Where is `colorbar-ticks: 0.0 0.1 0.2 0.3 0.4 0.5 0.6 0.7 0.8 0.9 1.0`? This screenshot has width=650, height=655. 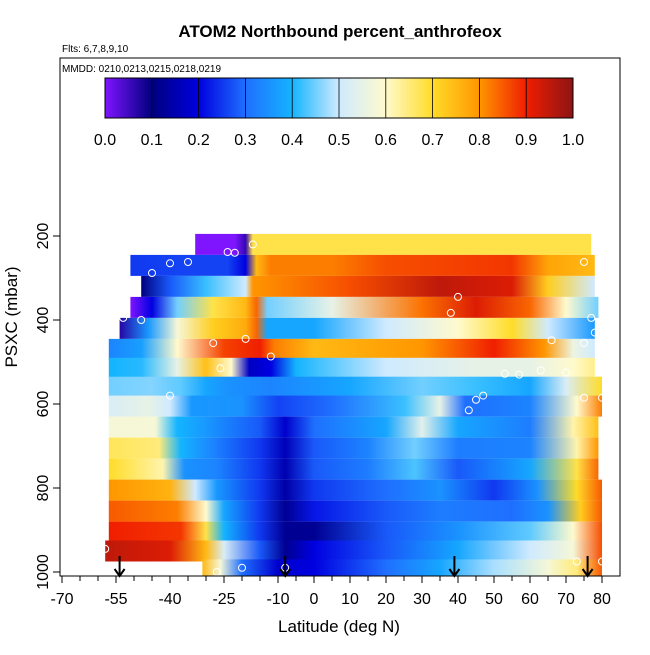 colorbar-ticks: 0.0 0.1 0.2 0.3 0.4 0.5 0.6 0.7 0.8 0.9 1.0 is located at coordinates (339, 113).